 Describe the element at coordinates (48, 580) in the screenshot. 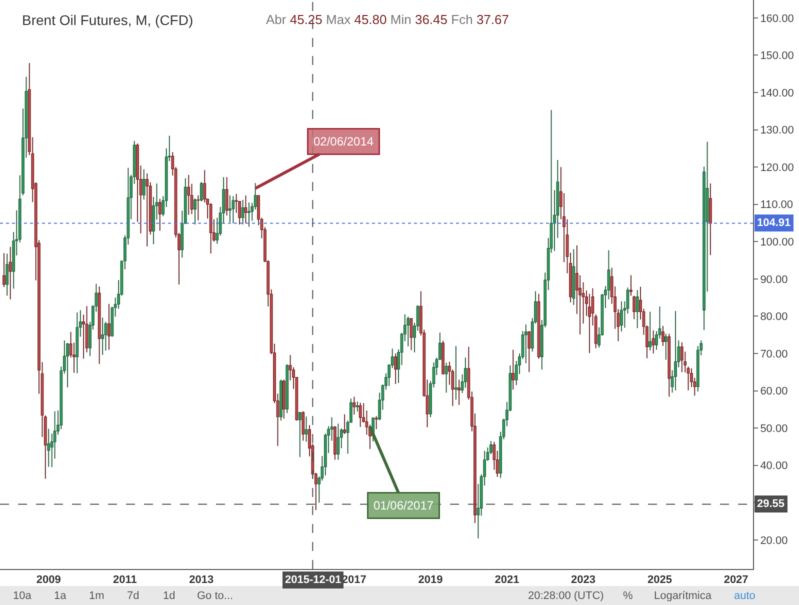

I see `x-tick-label: 2009` at that location.